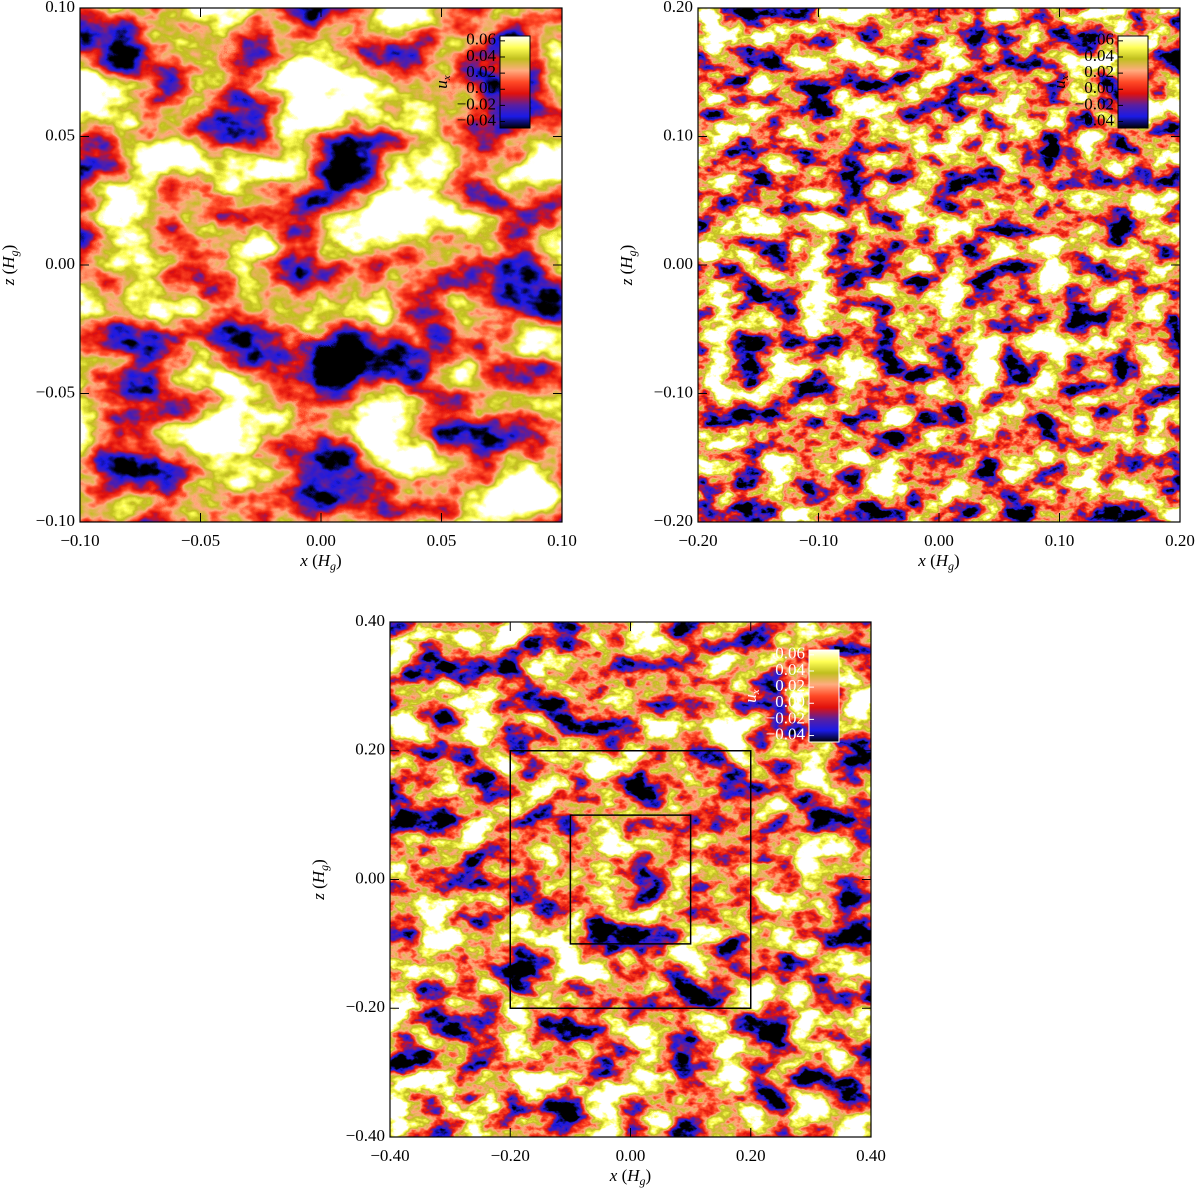 Image resolution: width=1200 pixels, height=1192 pixels. Describe the element at coordinates (370, 620) in the screenshot. I see `y-tick-label: 0.40` at that location.